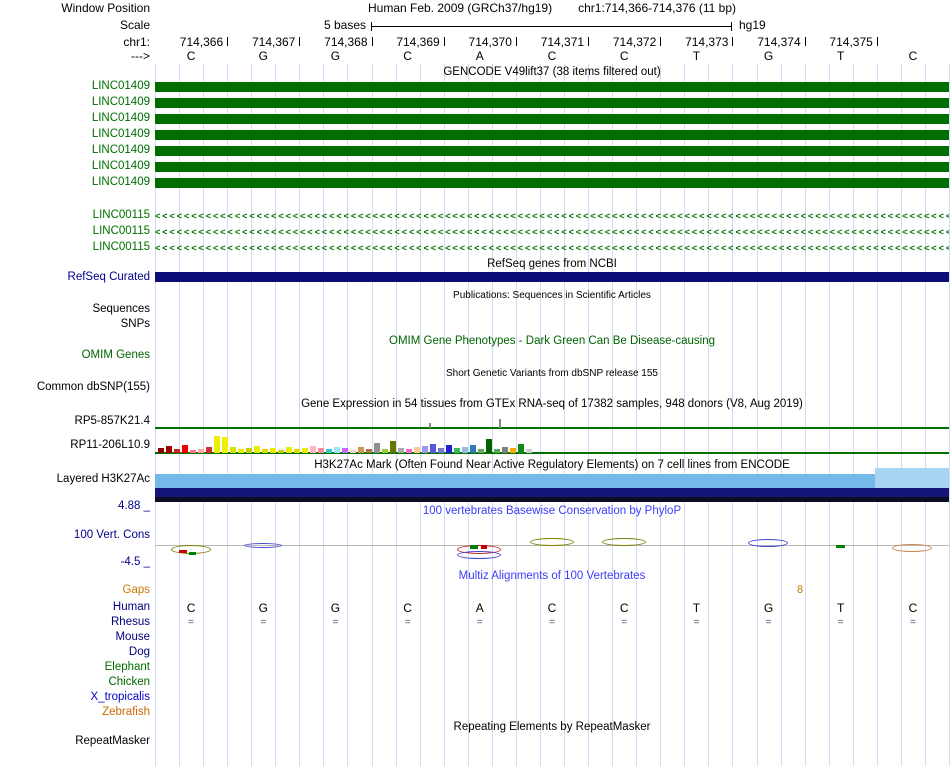  Describe the element at coordinates (111, 535) in the screenshot. I see `vert-cons-label: 100 Vert. Cons` at that location.